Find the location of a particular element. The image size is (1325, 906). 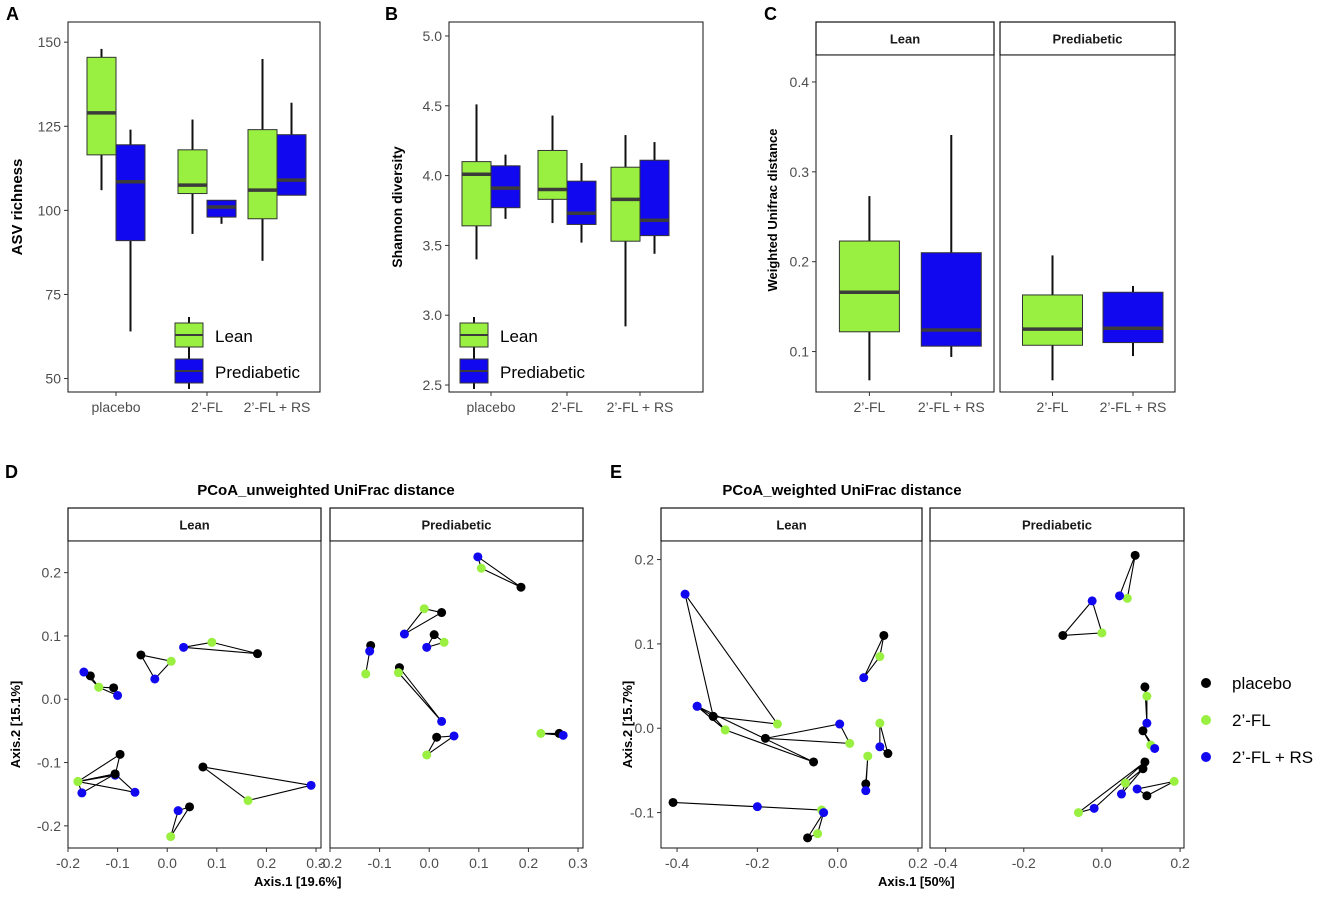

x-axis-title: Axis.1 [50%] is located at coordinates (916, 881).